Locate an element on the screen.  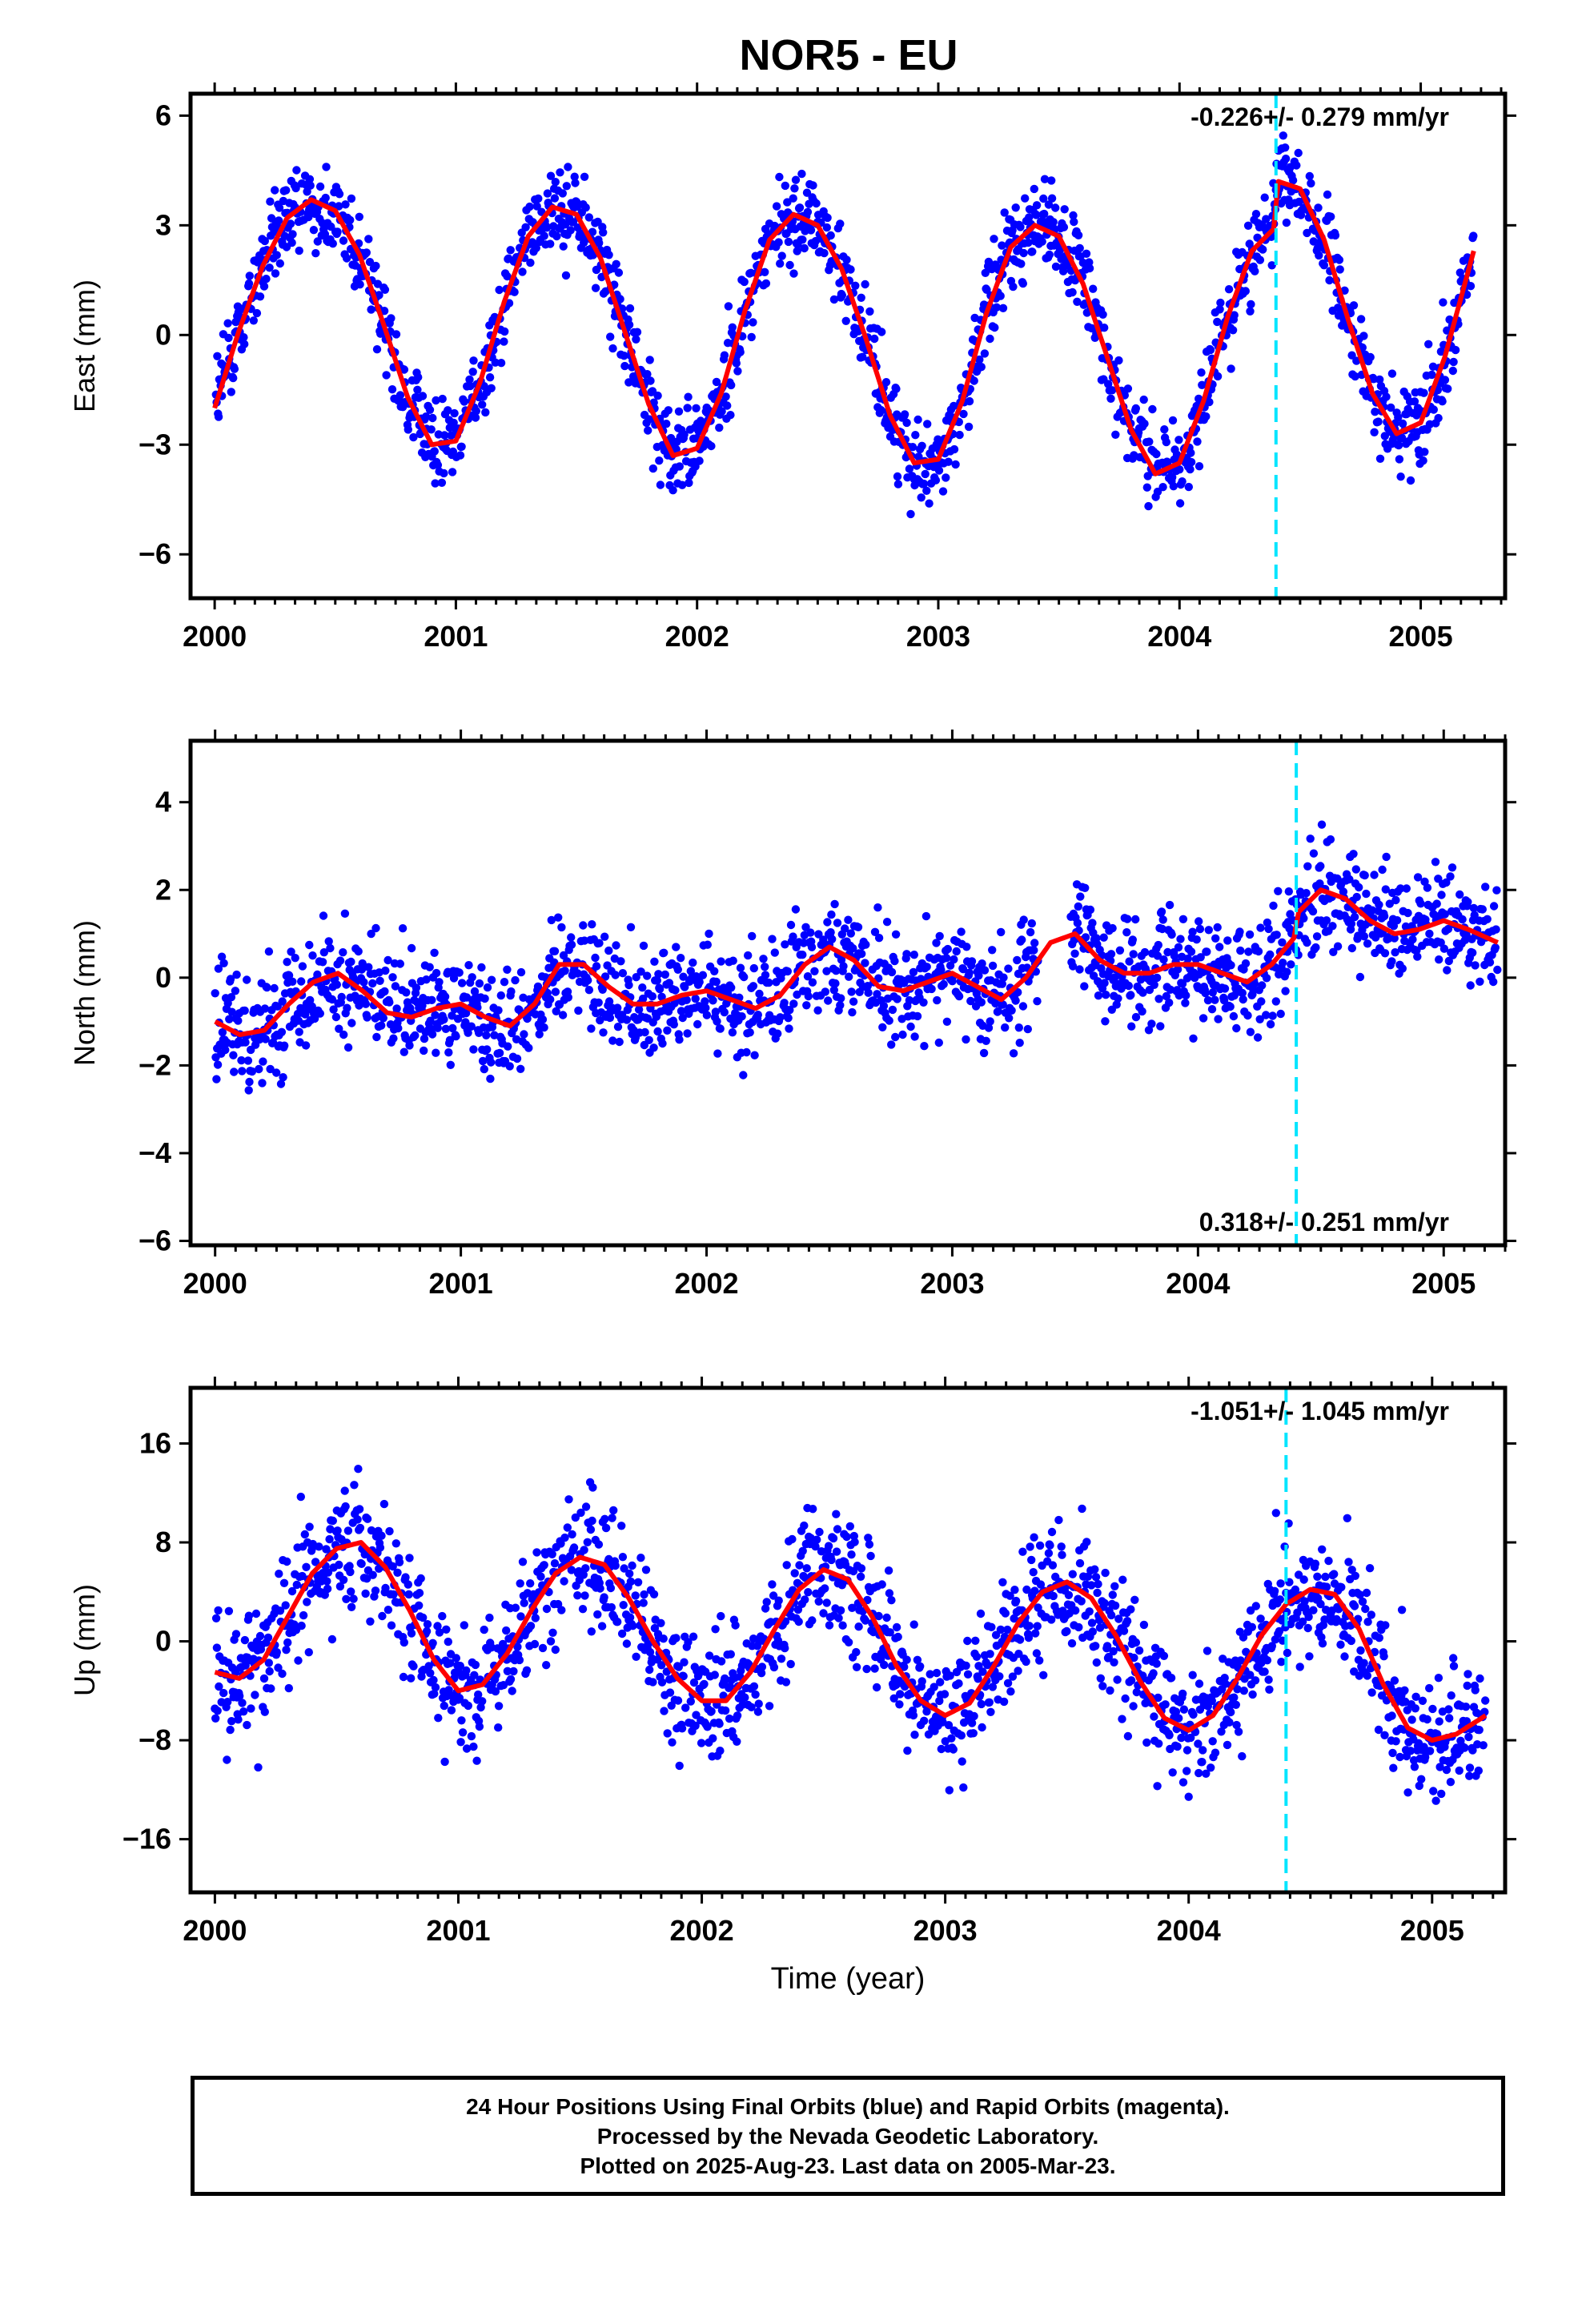
x-tick-label: 2003 is located at coordinates (938, 636).